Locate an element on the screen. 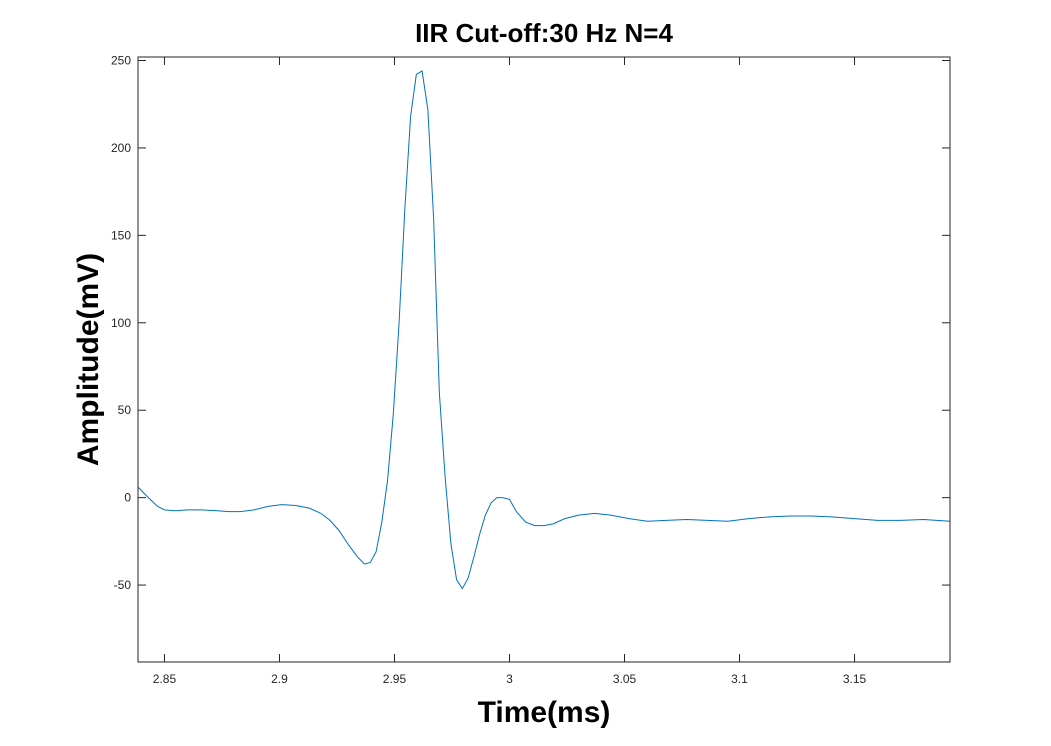 The image size is (1051, 746). x-tick-label: 2.9 is located at coordinates (279, 679).